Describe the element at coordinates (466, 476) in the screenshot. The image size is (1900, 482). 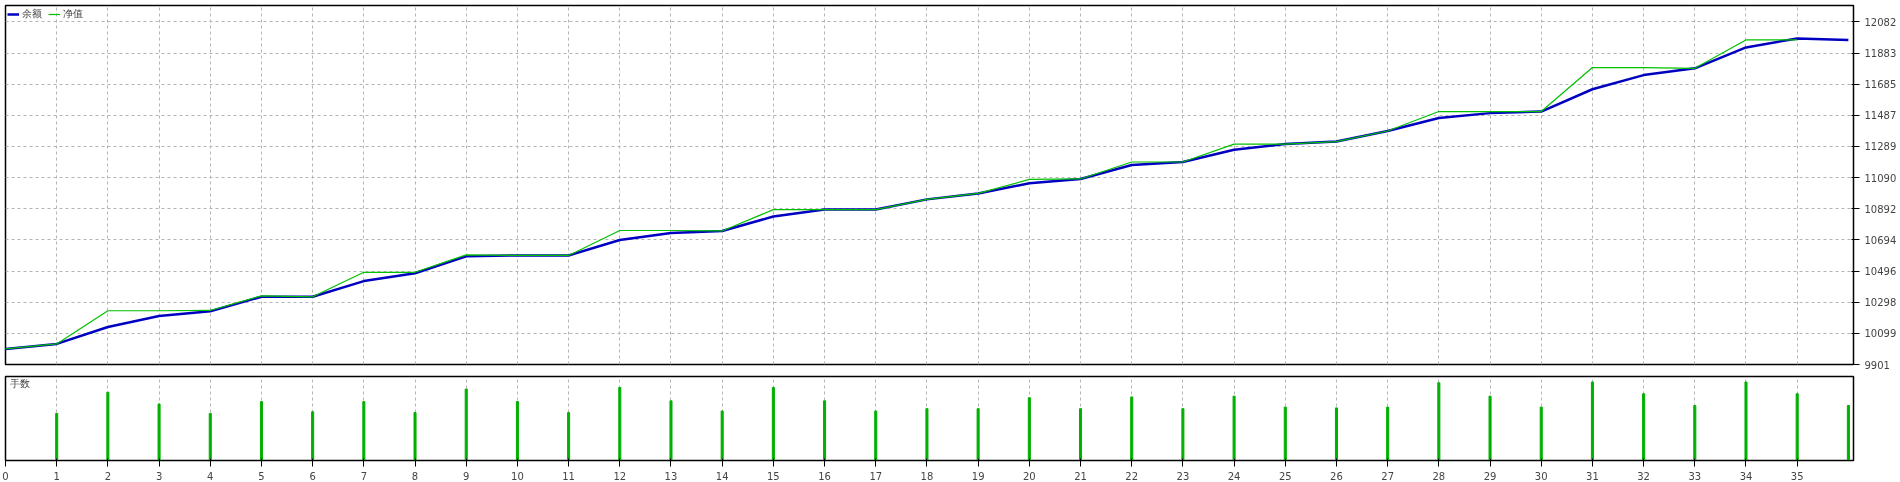
I see `x-tick-label: 9` at that location.